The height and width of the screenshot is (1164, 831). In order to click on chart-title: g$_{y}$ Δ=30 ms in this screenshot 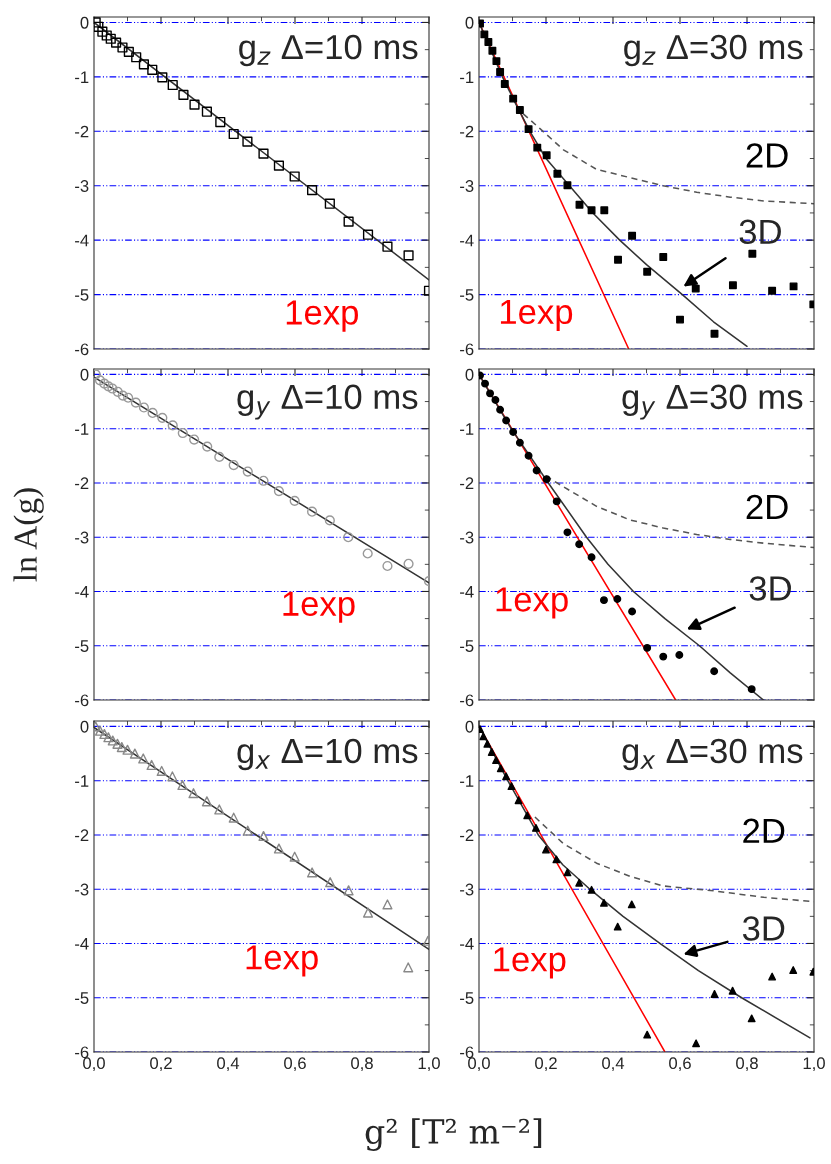, I will do `click(712, 402)`.